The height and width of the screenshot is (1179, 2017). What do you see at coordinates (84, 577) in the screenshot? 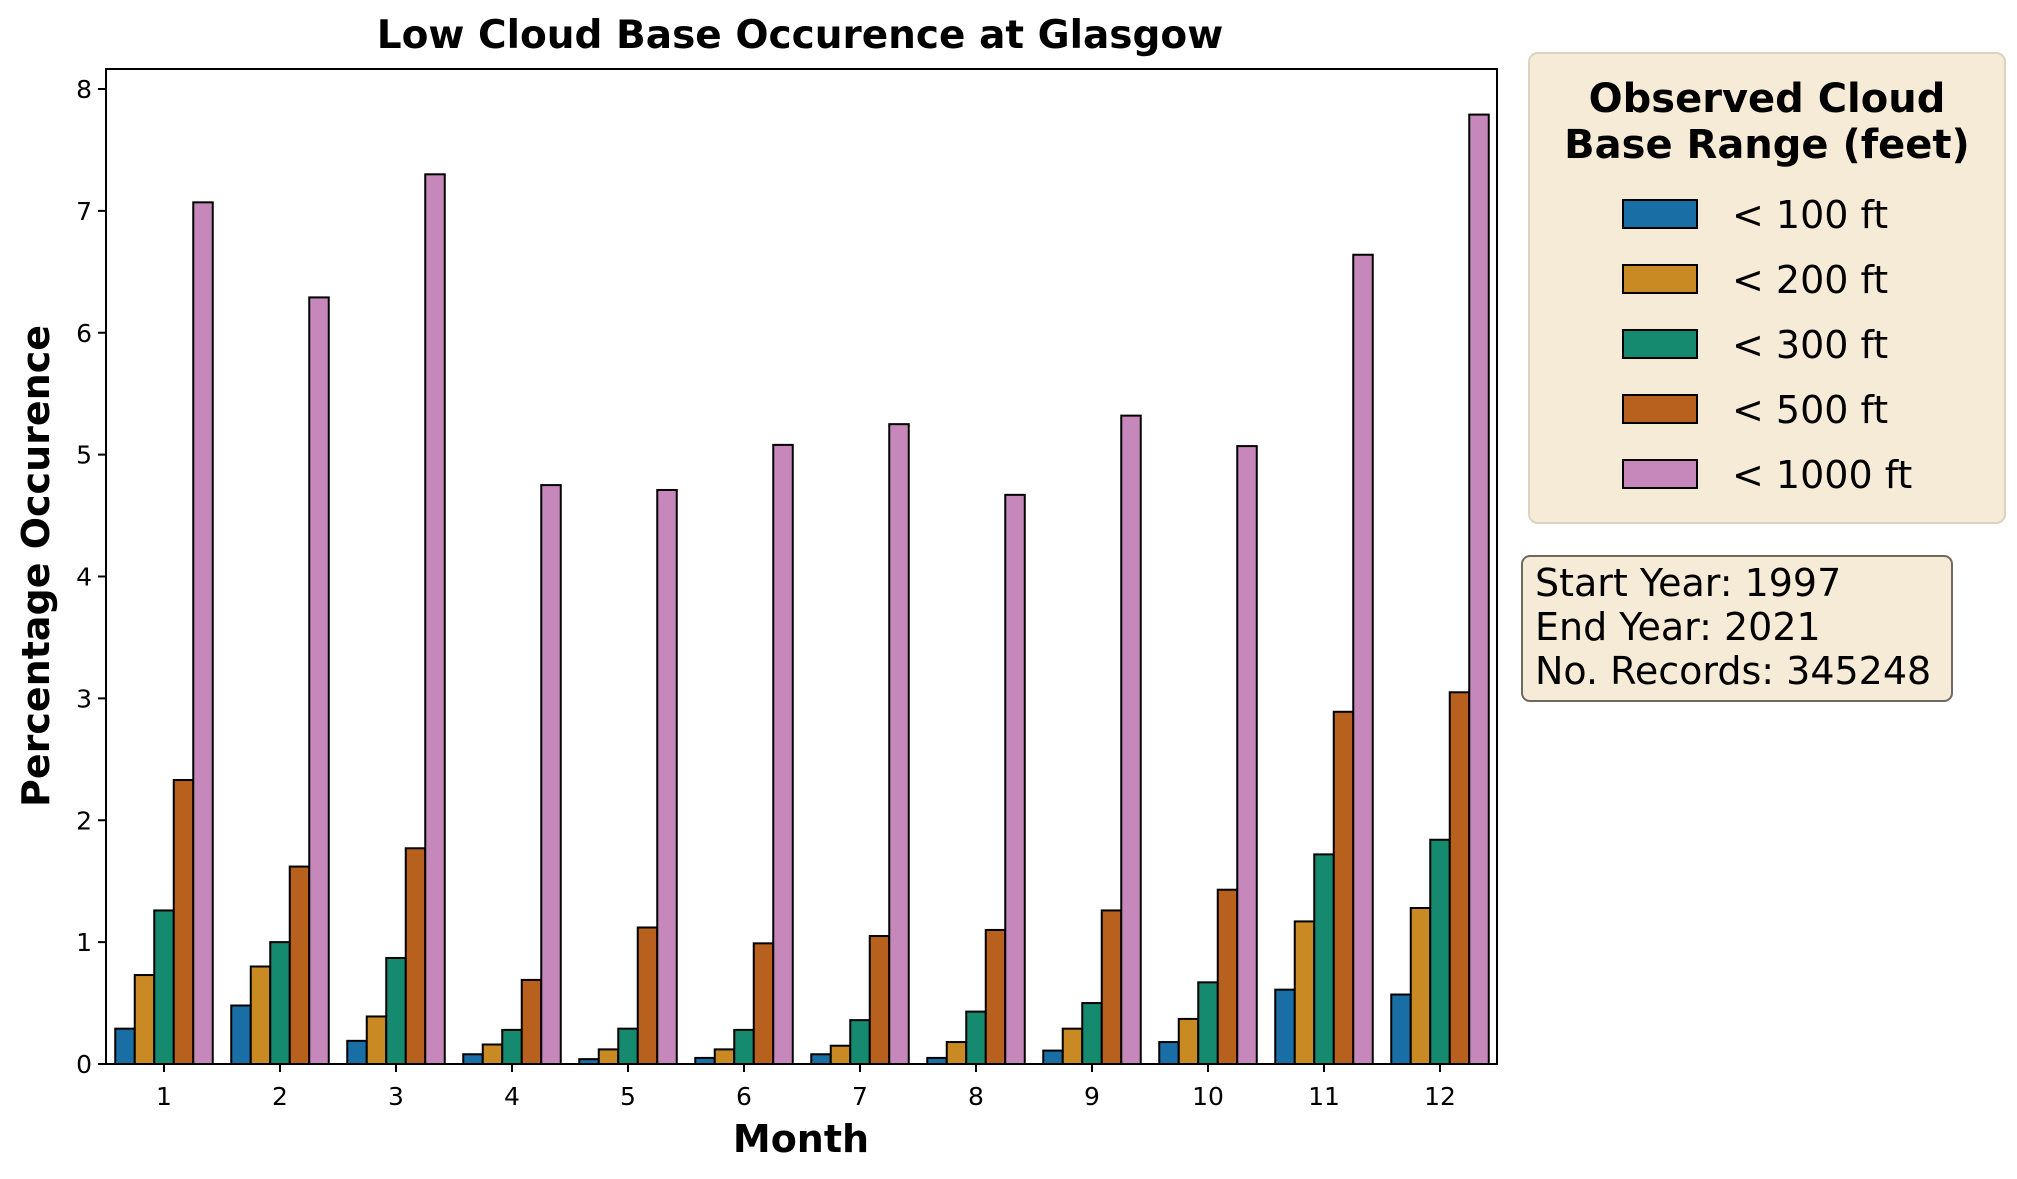
I see `y-tick-label: 4` at bounding box center [84, 577].